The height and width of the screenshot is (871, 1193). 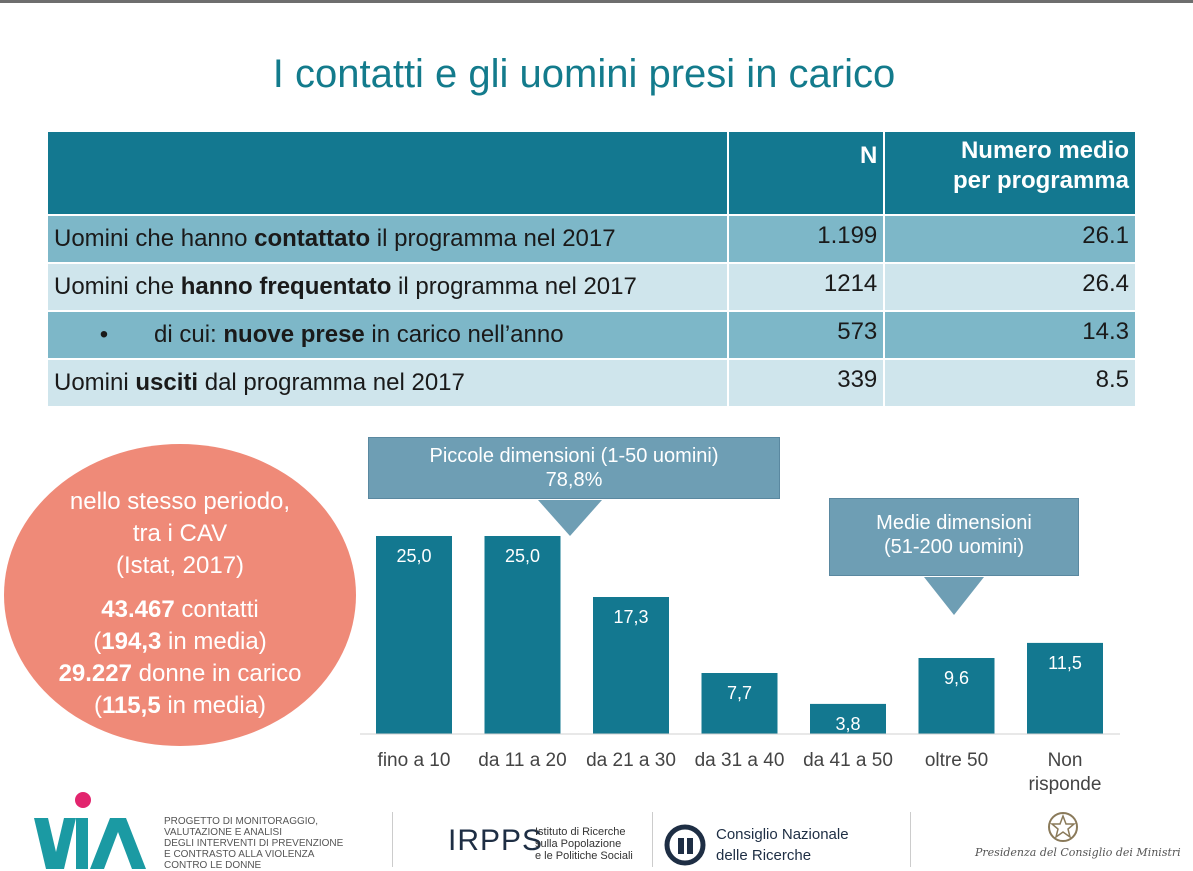 I want to click on callout-medie: Medie dimensioni (51-200 uomini), so click(x=954, y=537).